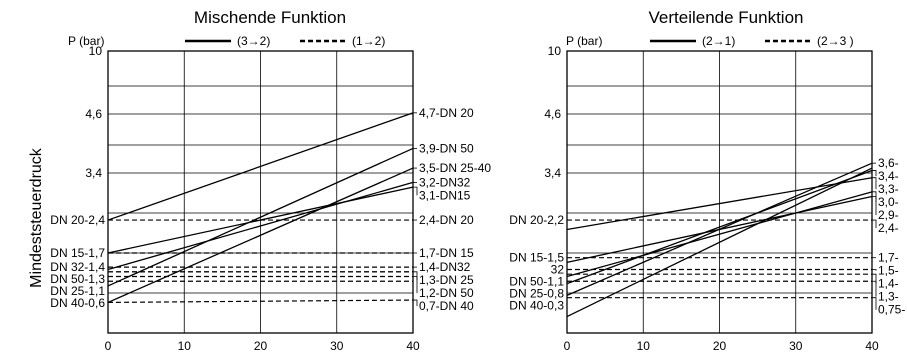  I want to click on series-line-dn-40-dashed, so click(260, 301).